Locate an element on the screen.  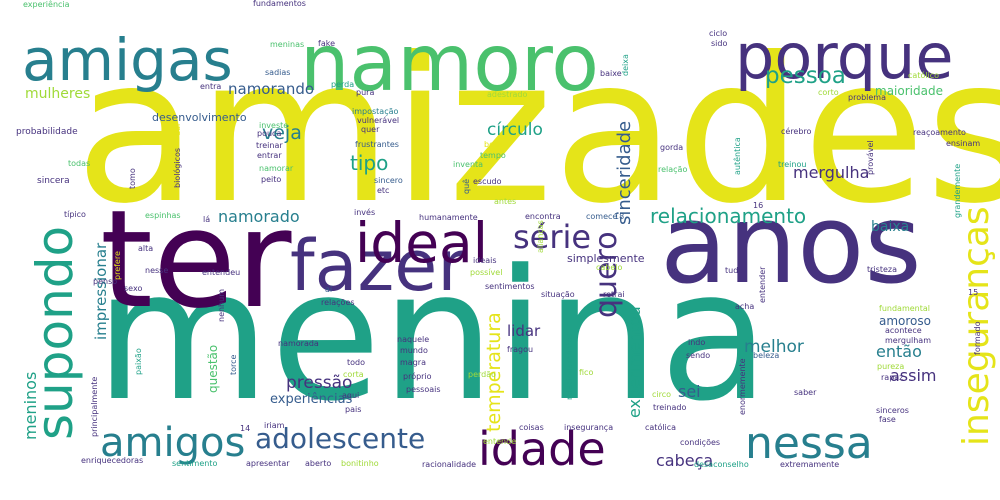
word-antes: antes is located at coordinates (505, 201).